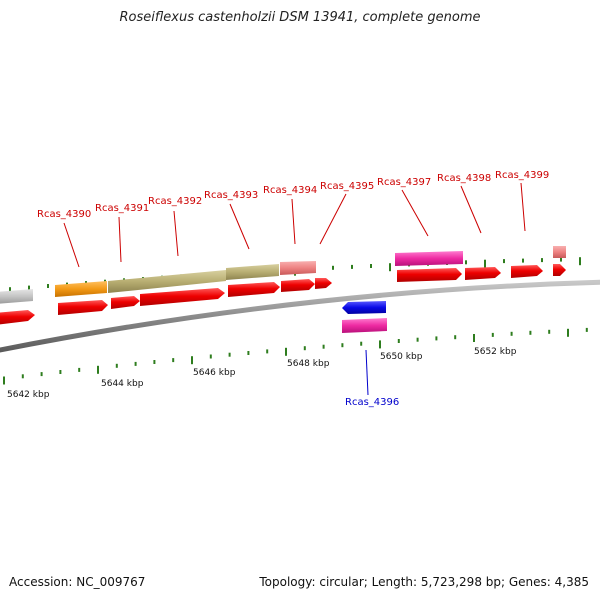  Describe the element at coordinates (175, 201) in the screenshot. I see `gene-label: Rcas_4392` at that location.